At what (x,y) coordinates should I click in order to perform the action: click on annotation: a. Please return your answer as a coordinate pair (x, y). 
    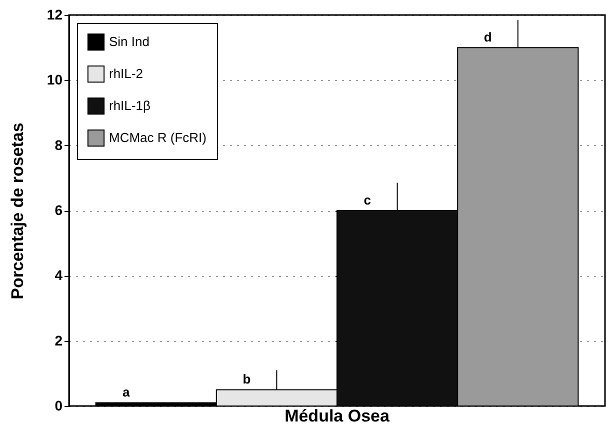
    Looking at the image, I should click on (126, 392).